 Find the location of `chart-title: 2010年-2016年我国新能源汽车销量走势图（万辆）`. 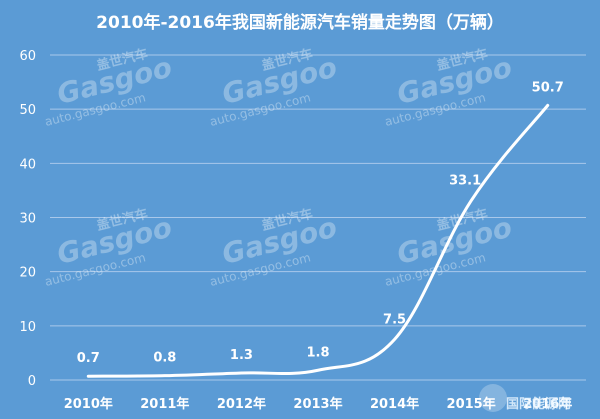

chart-title: 2010年-2016年我国新能源汽车销量走势图（万辆） is located at coordinates (300, 22).